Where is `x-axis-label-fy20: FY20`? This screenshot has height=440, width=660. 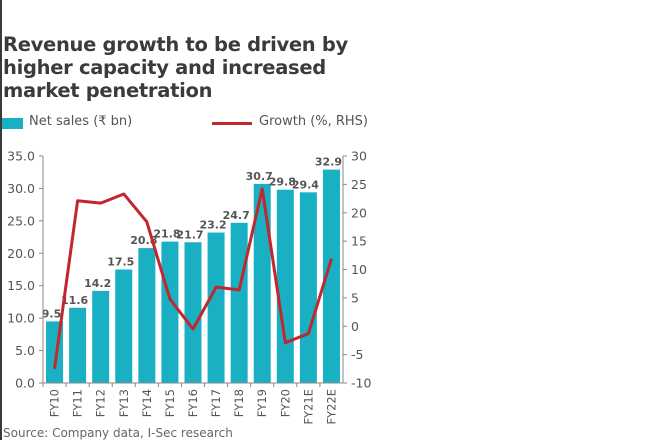
x-axis-label-fy20: FY20 is located at coordinates (285, 403).